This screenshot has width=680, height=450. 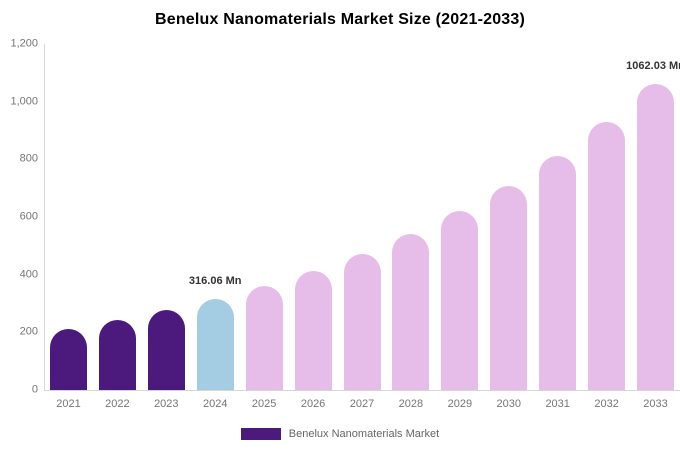 What do you see at coordinates (117, 404) in the screenshot?
I see `x-tick-label-2022: 2022` at bounding box center [117, 404].